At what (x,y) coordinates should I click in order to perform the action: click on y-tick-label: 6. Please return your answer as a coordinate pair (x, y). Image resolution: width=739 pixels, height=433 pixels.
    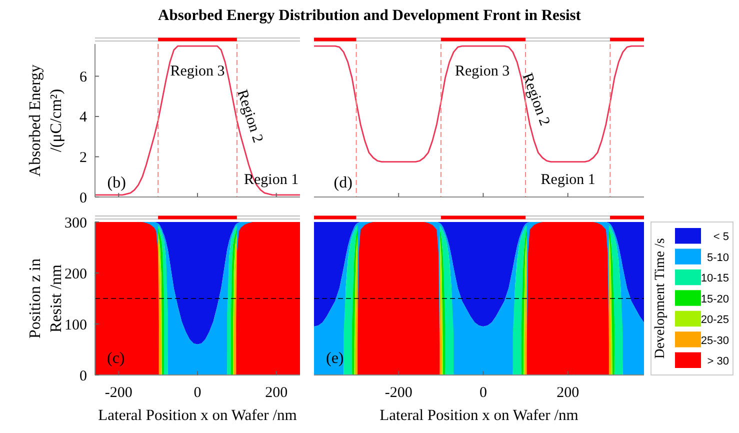
    Looking at the image, I should click on (84, 77).